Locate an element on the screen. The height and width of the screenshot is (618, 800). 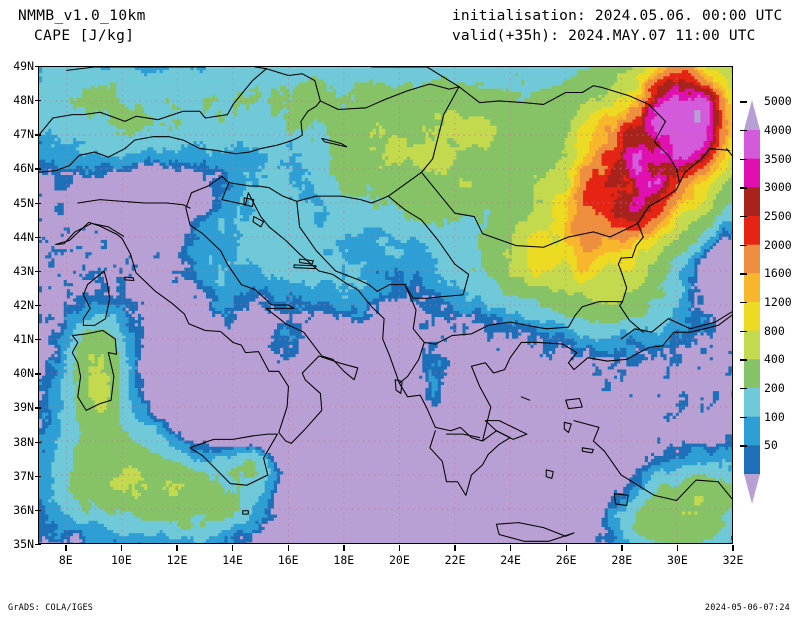
model-name-label: NMMB_v1.0_10km is located at coordinates (82, 16).